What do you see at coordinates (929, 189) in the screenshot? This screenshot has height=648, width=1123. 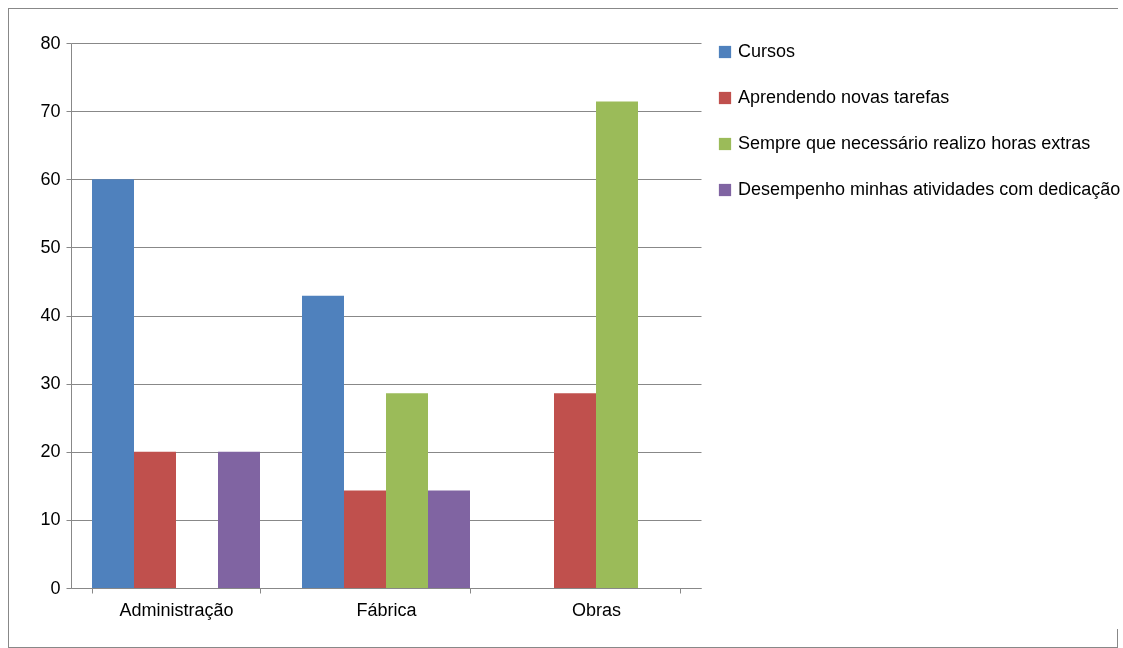 I see `legend-label: Desempenho minhas atividades com dedicação` at bounding box center [929, 189].